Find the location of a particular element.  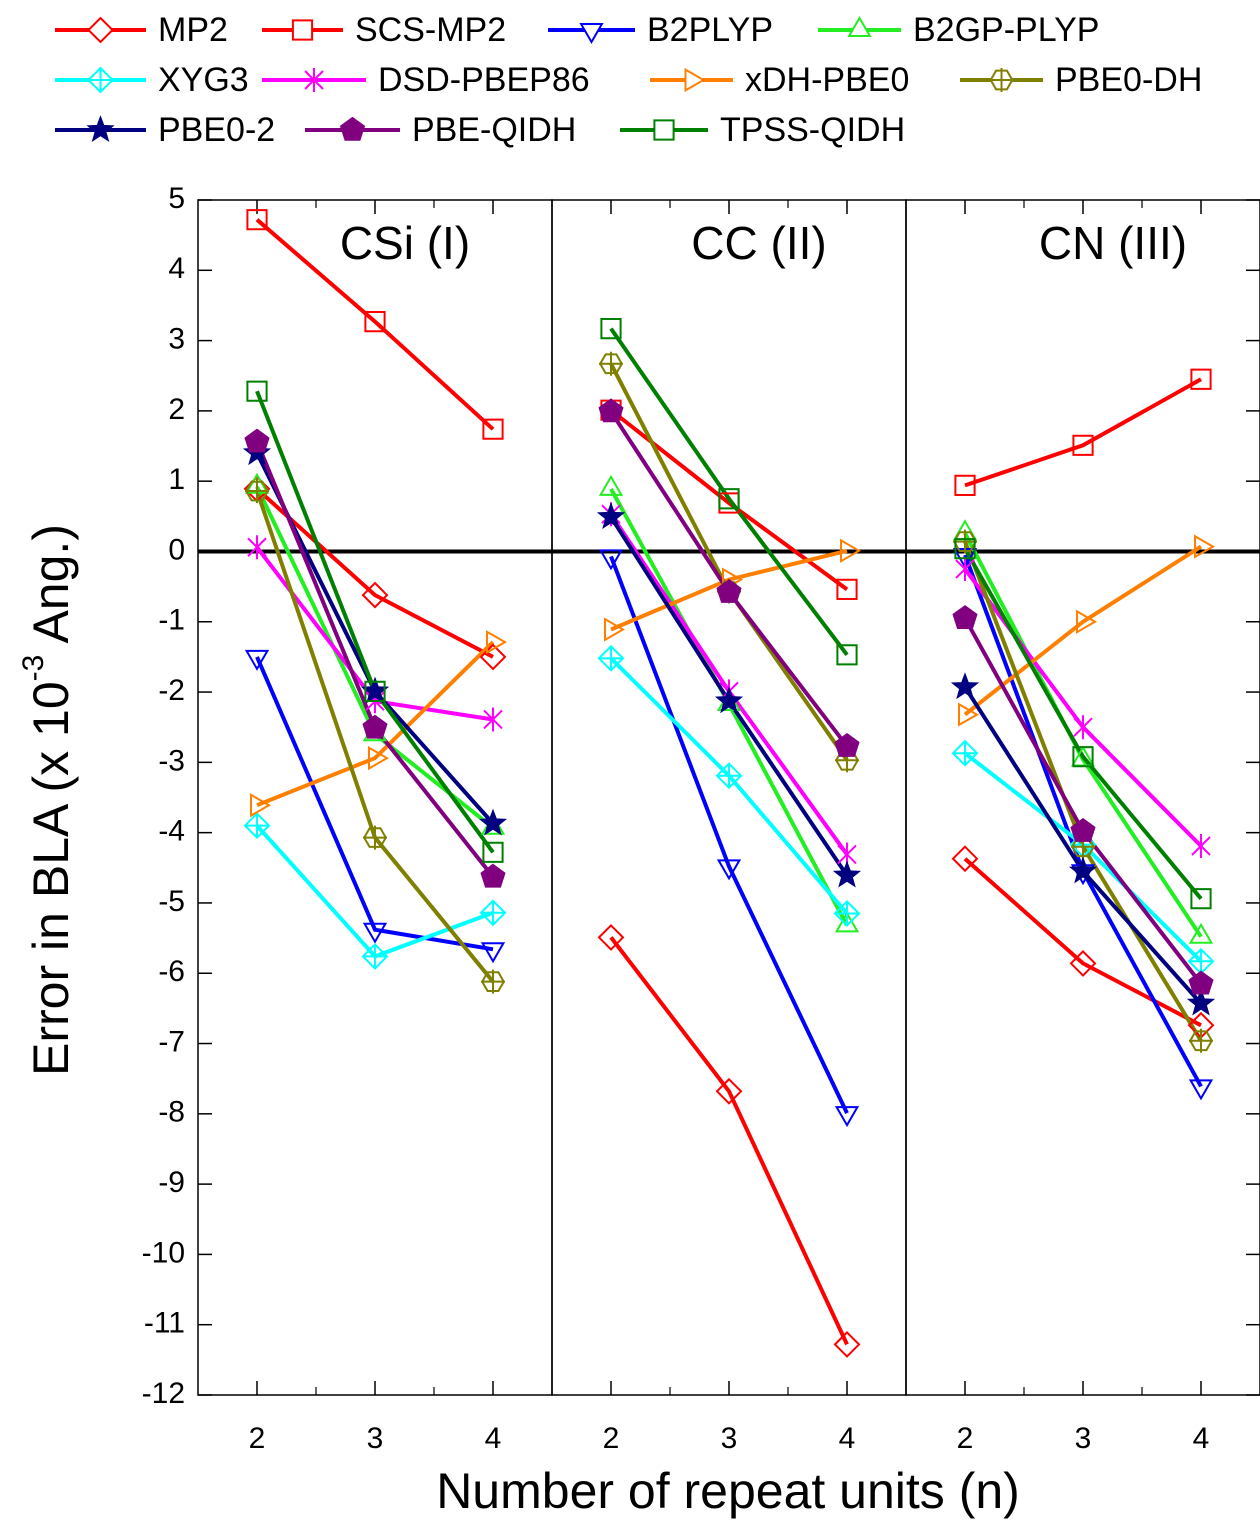

legend-label: B2PLYP is located at coordinates (710, 30).